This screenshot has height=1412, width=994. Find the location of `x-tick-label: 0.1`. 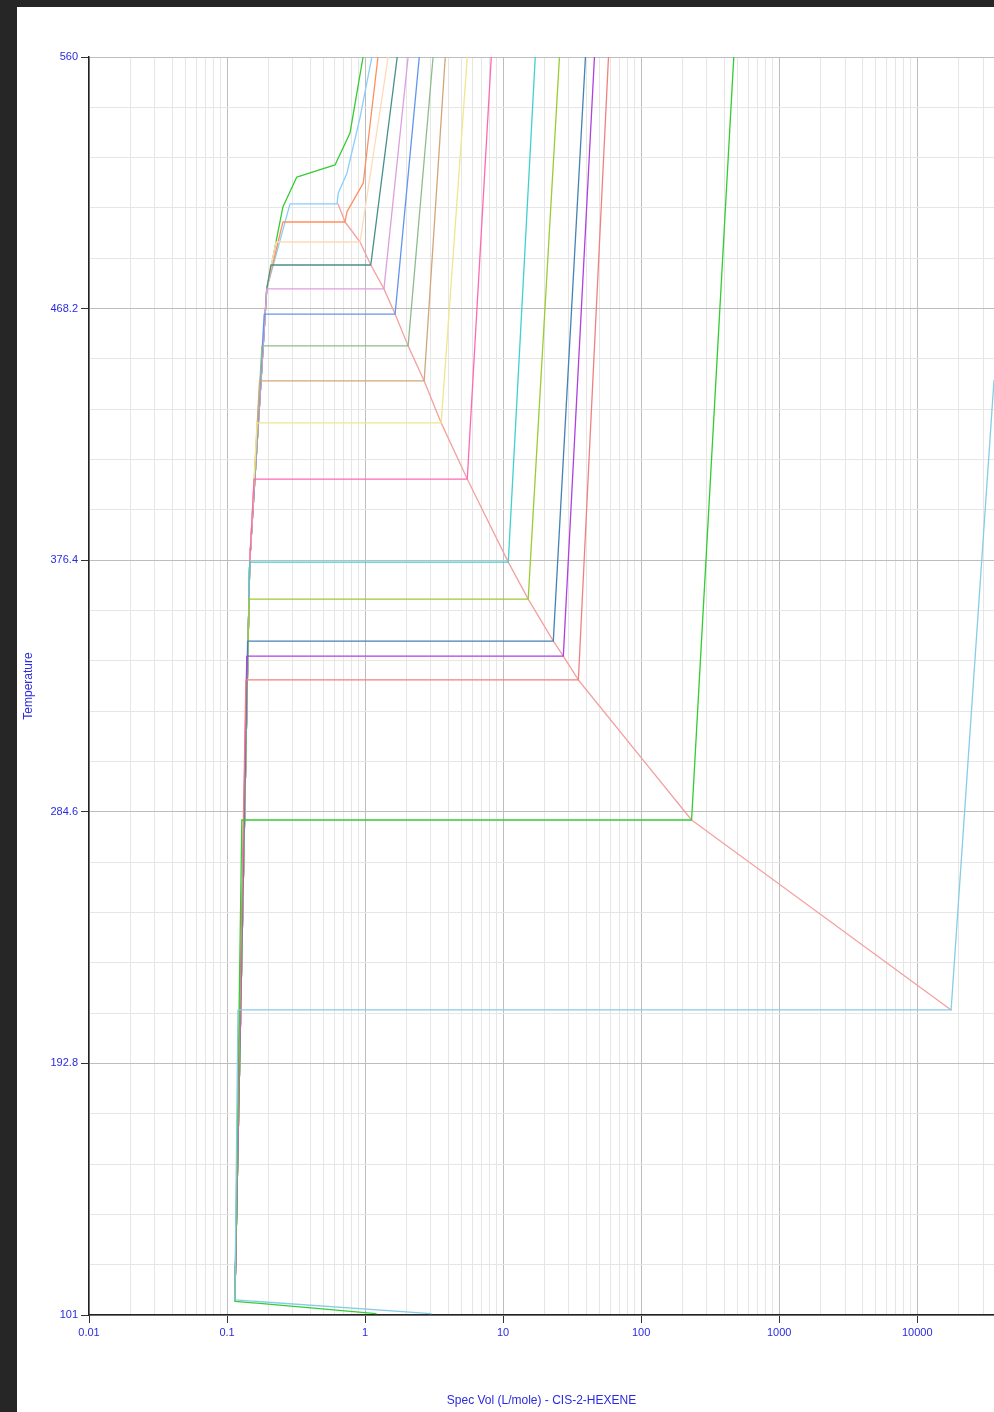

x-tick-label: 0.1 is located at coordinates (227, 1331).